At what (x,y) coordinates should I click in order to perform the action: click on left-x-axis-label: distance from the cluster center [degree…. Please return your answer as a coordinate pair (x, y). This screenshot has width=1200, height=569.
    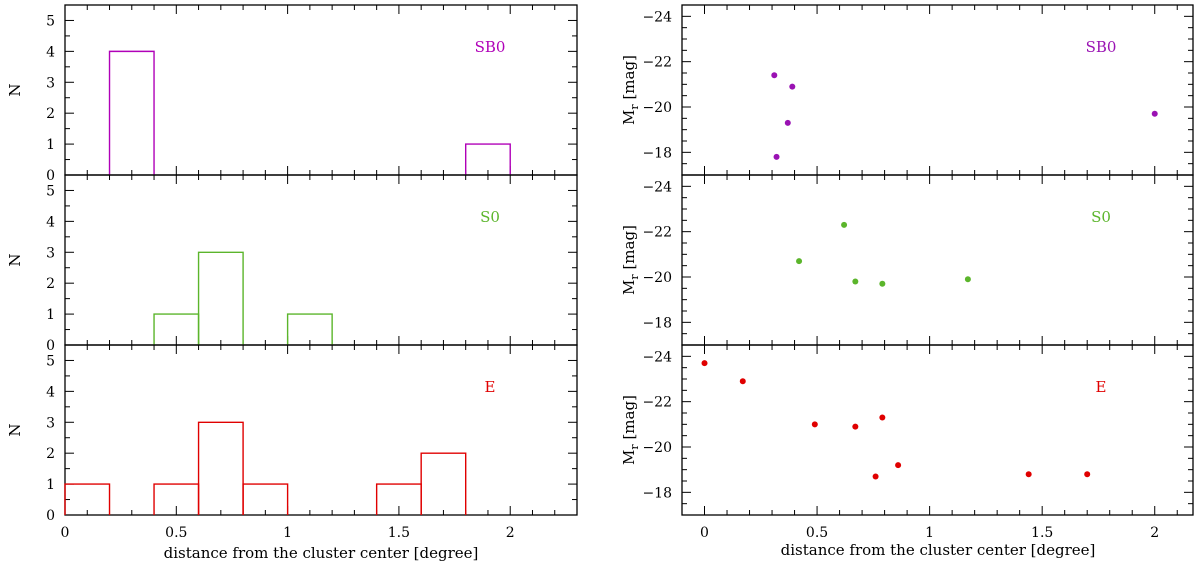
    Looking at the image, I should click on (321, 553).